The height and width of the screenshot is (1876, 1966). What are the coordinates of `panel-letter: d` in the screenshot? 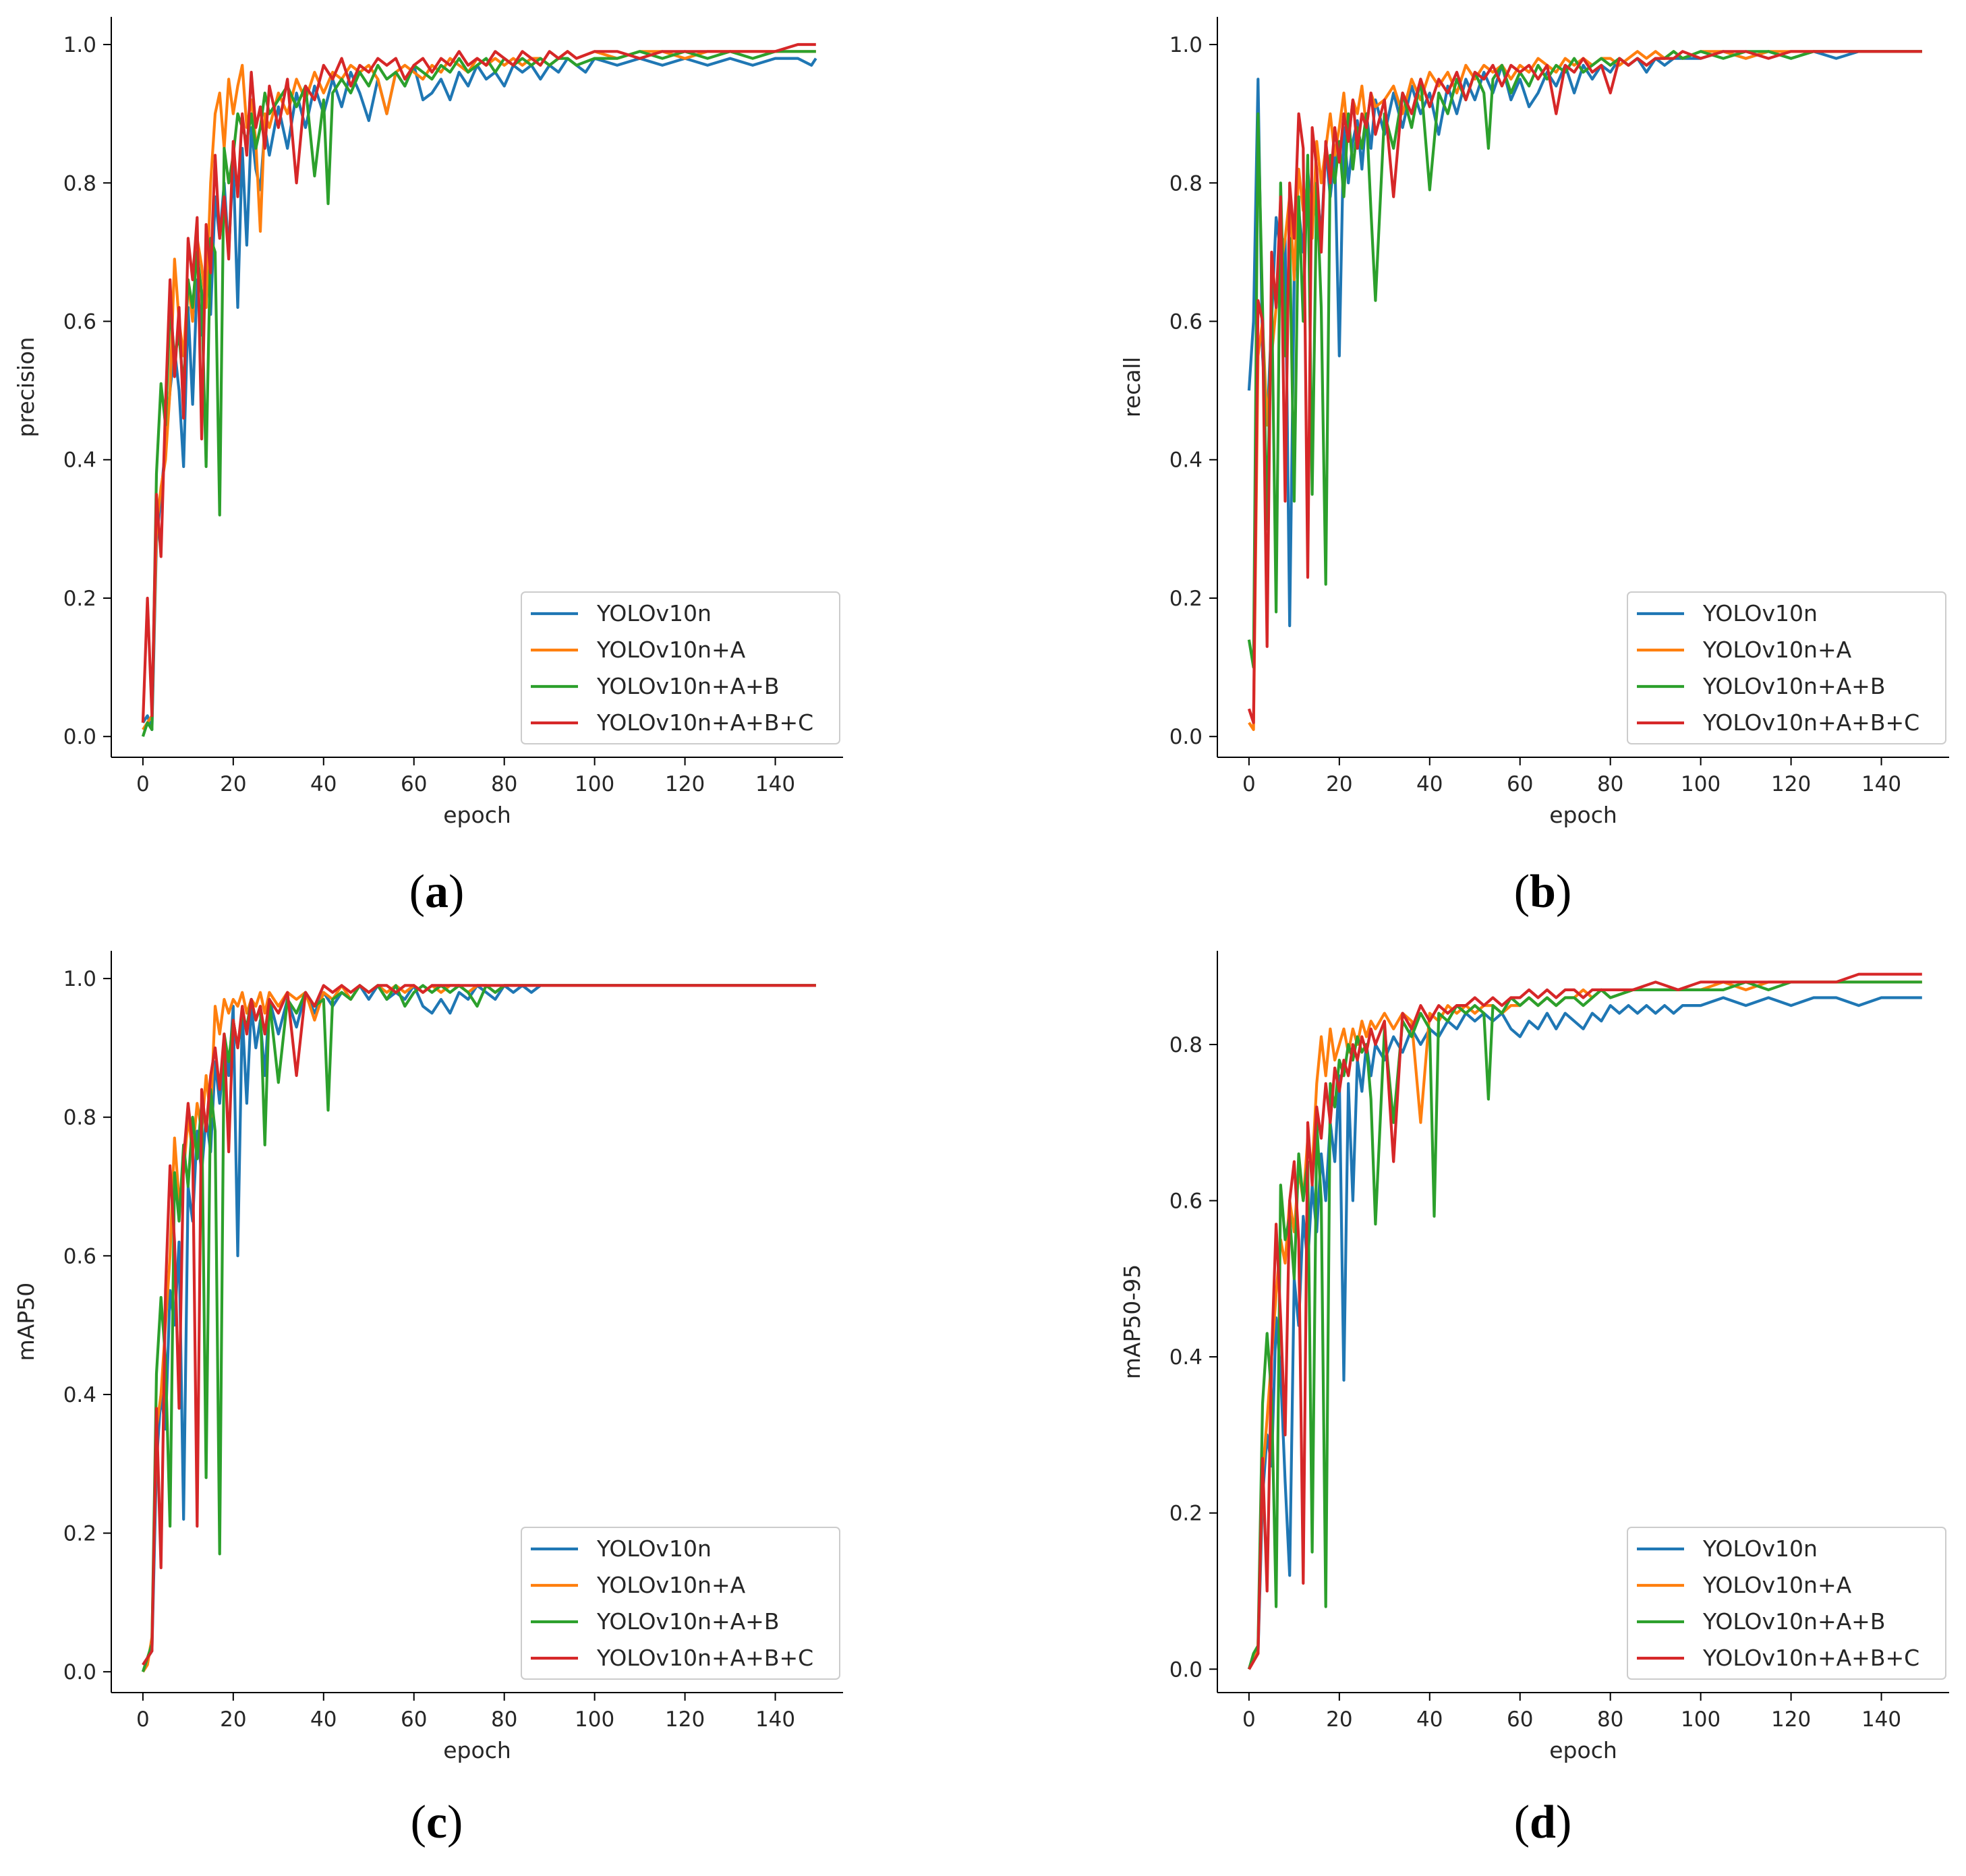 It's located at (1543, 1822).